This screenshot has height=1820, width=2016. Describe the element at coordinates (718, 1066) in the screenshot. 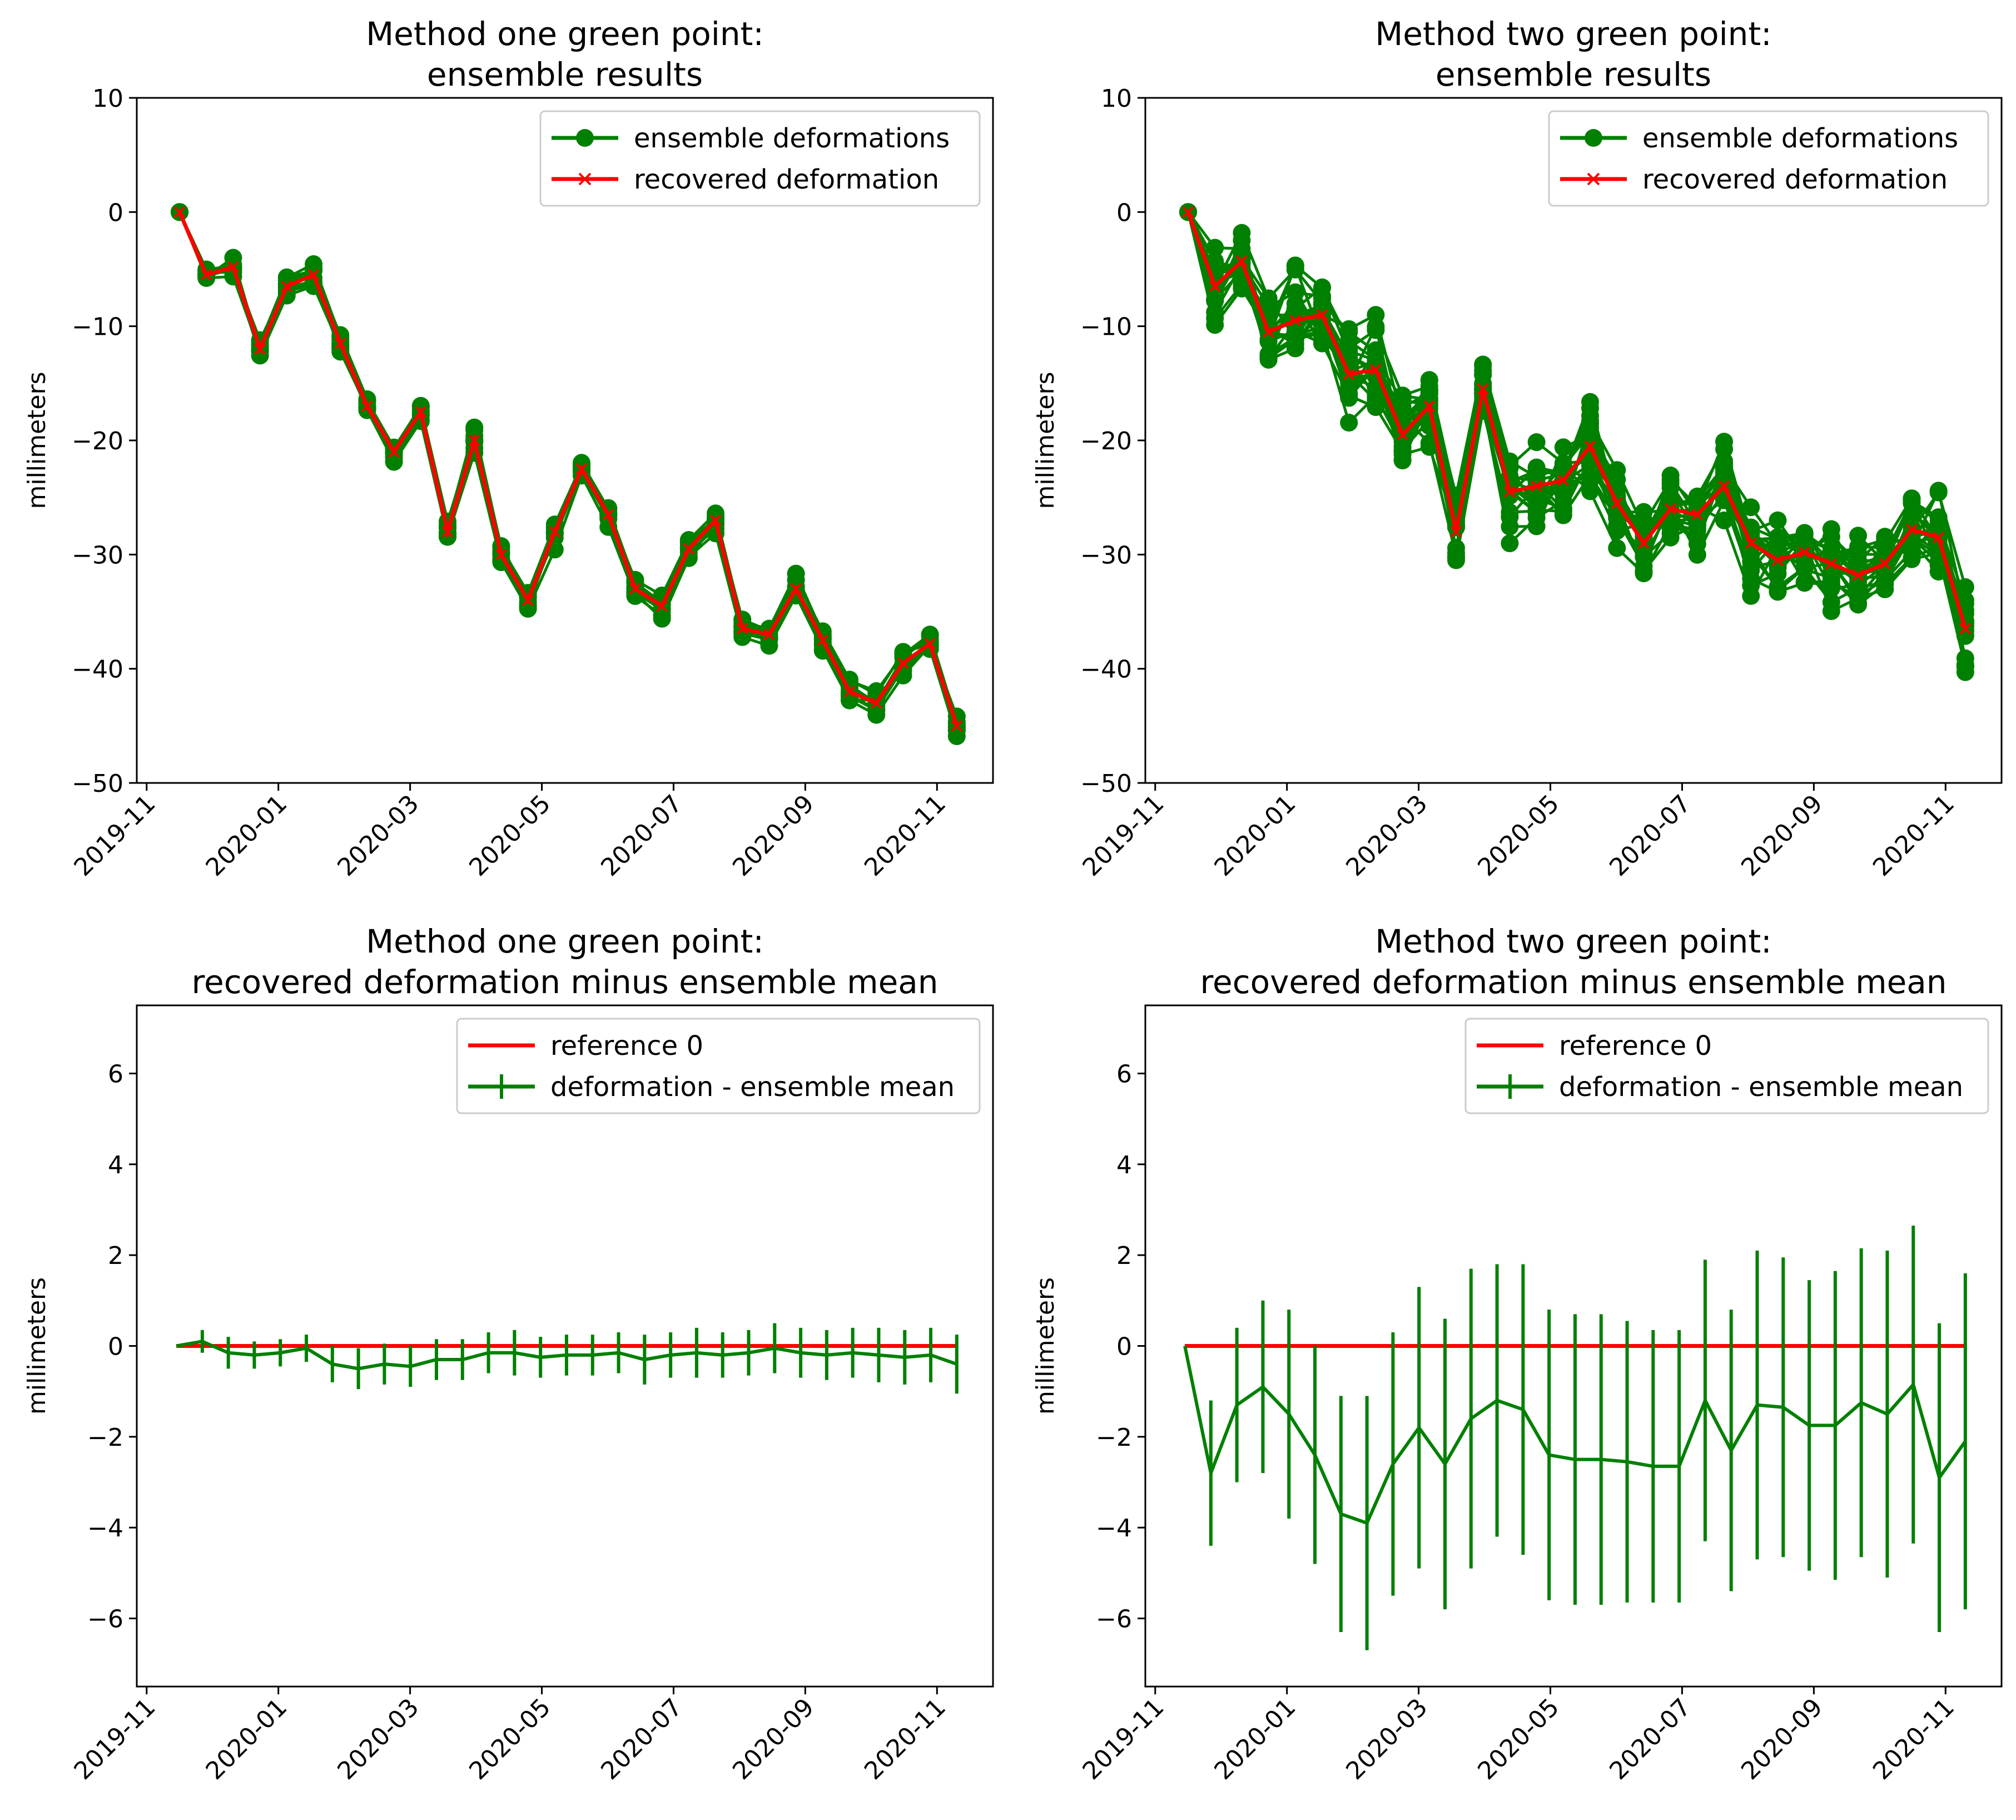

I see `legend: reference 0 deformation - ensemble mean` at that location.